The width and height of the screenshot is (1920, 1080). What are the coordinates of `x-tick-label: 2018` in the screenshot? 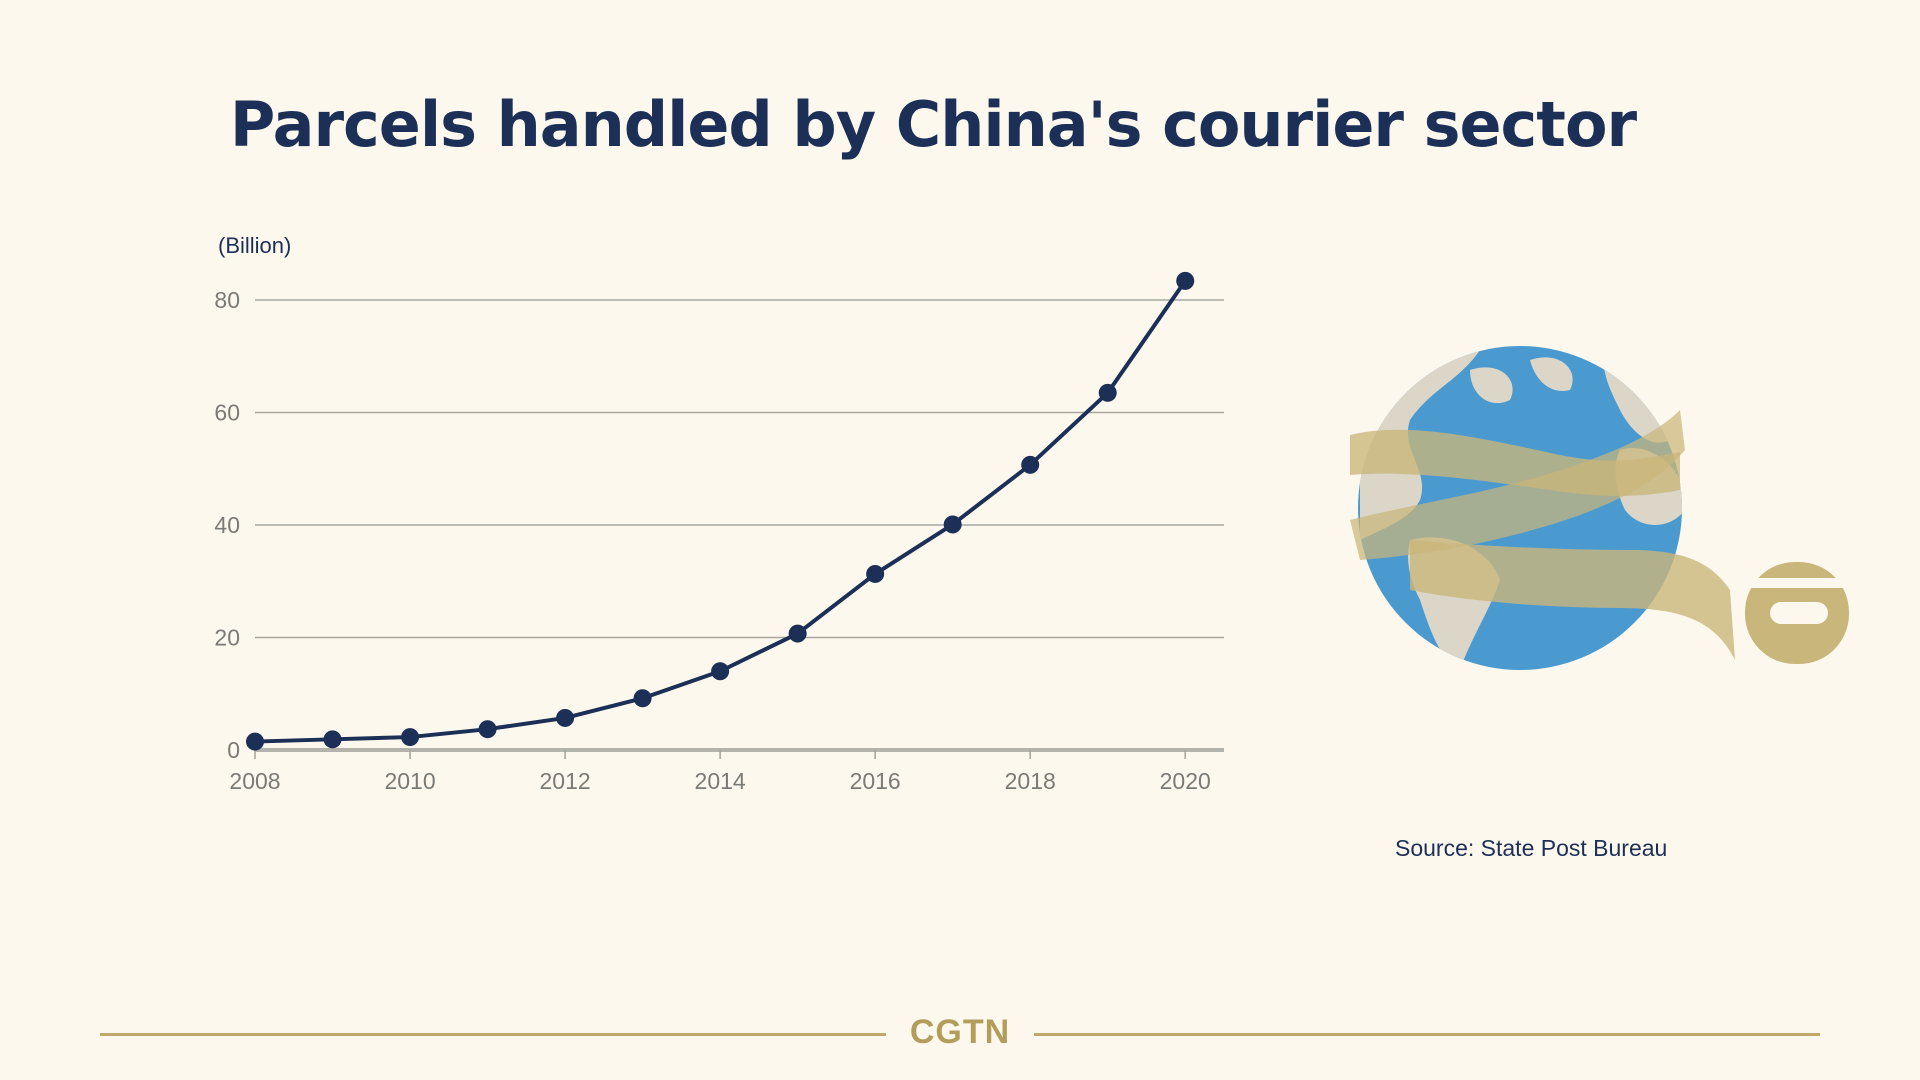 It's located at (1030, 781).